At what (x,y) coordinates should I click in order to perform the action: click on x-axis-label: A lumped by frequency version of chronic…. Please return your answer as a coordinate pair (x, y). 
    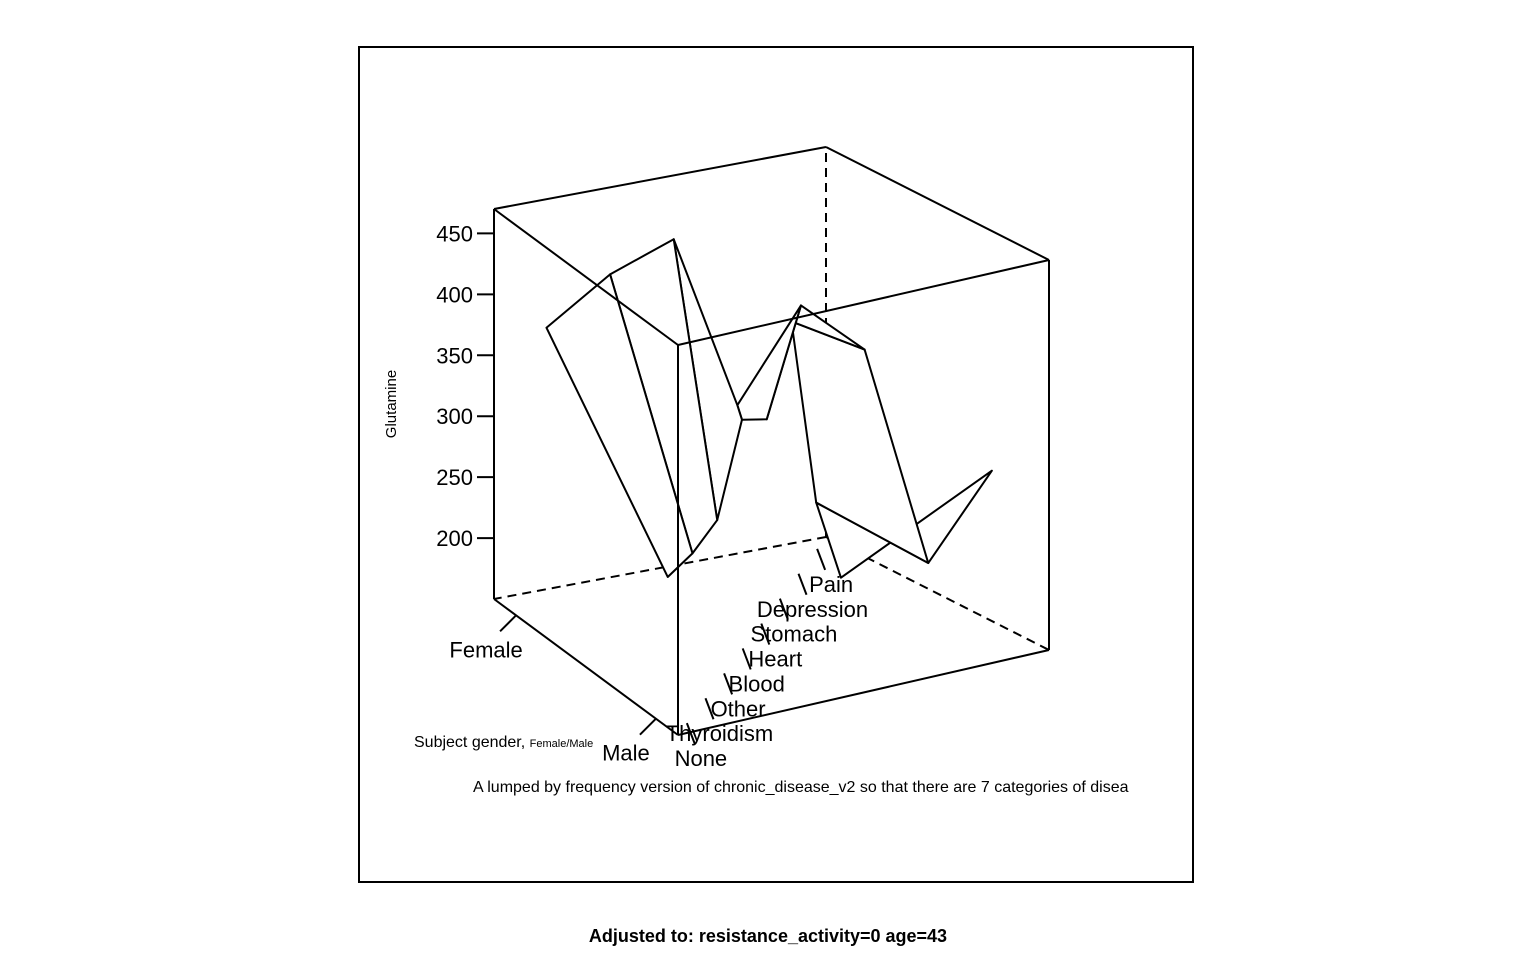
    Looking at the image, I should click on (801, 787).